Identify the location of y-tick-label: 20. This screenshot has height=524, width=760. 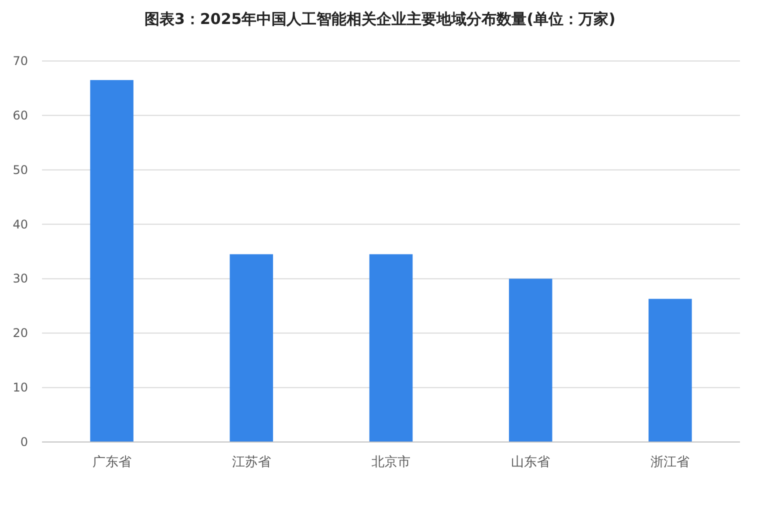
(20, 333).